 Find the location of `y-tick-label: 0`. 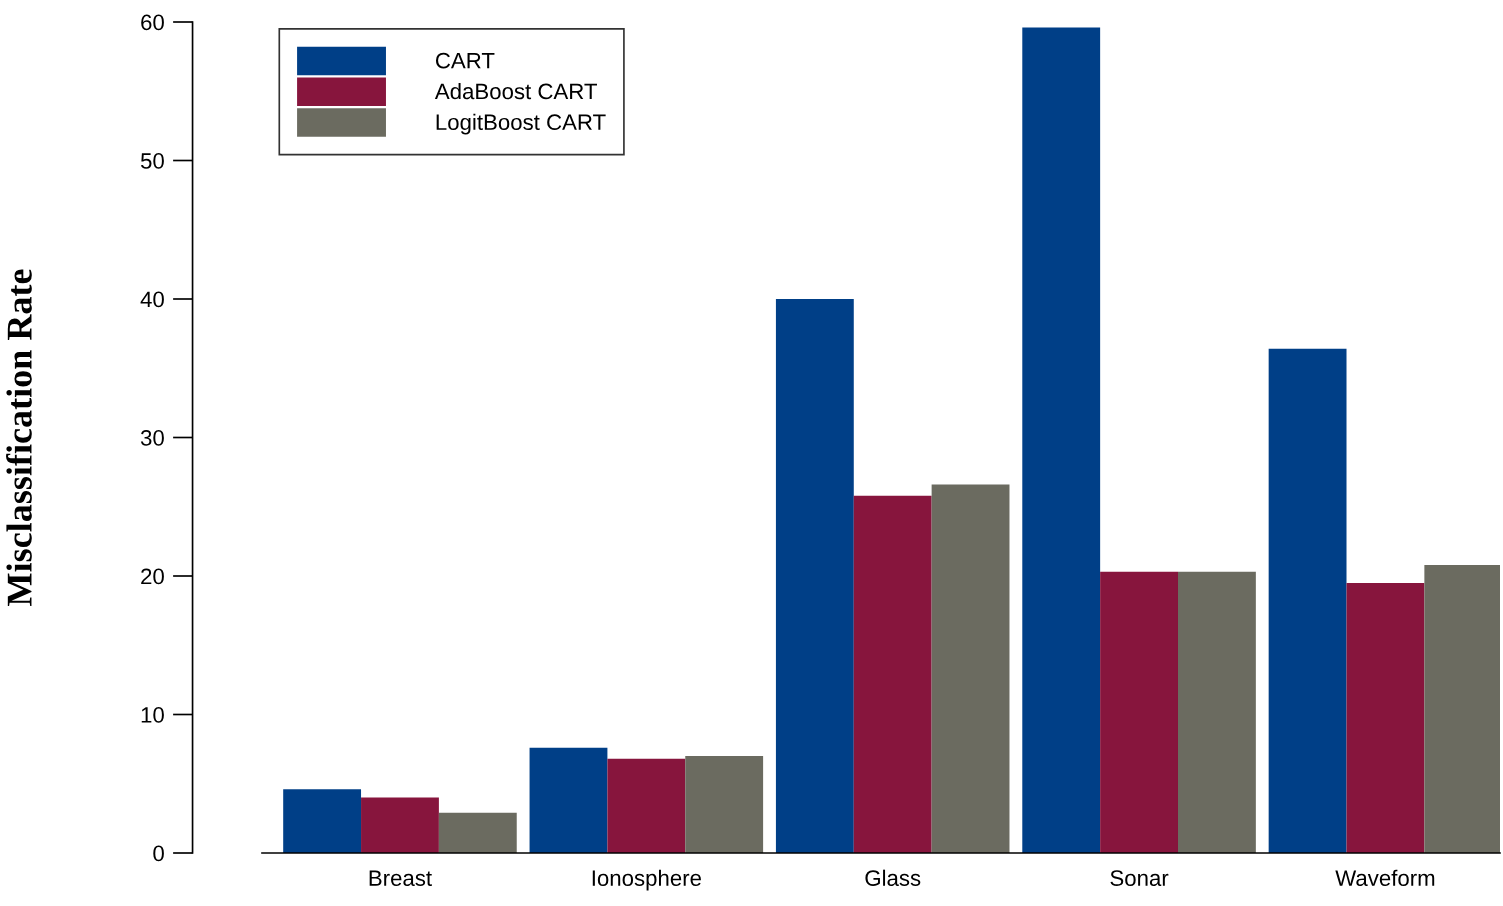

y-tick-label: 0 is located at coordinates (158, 853).